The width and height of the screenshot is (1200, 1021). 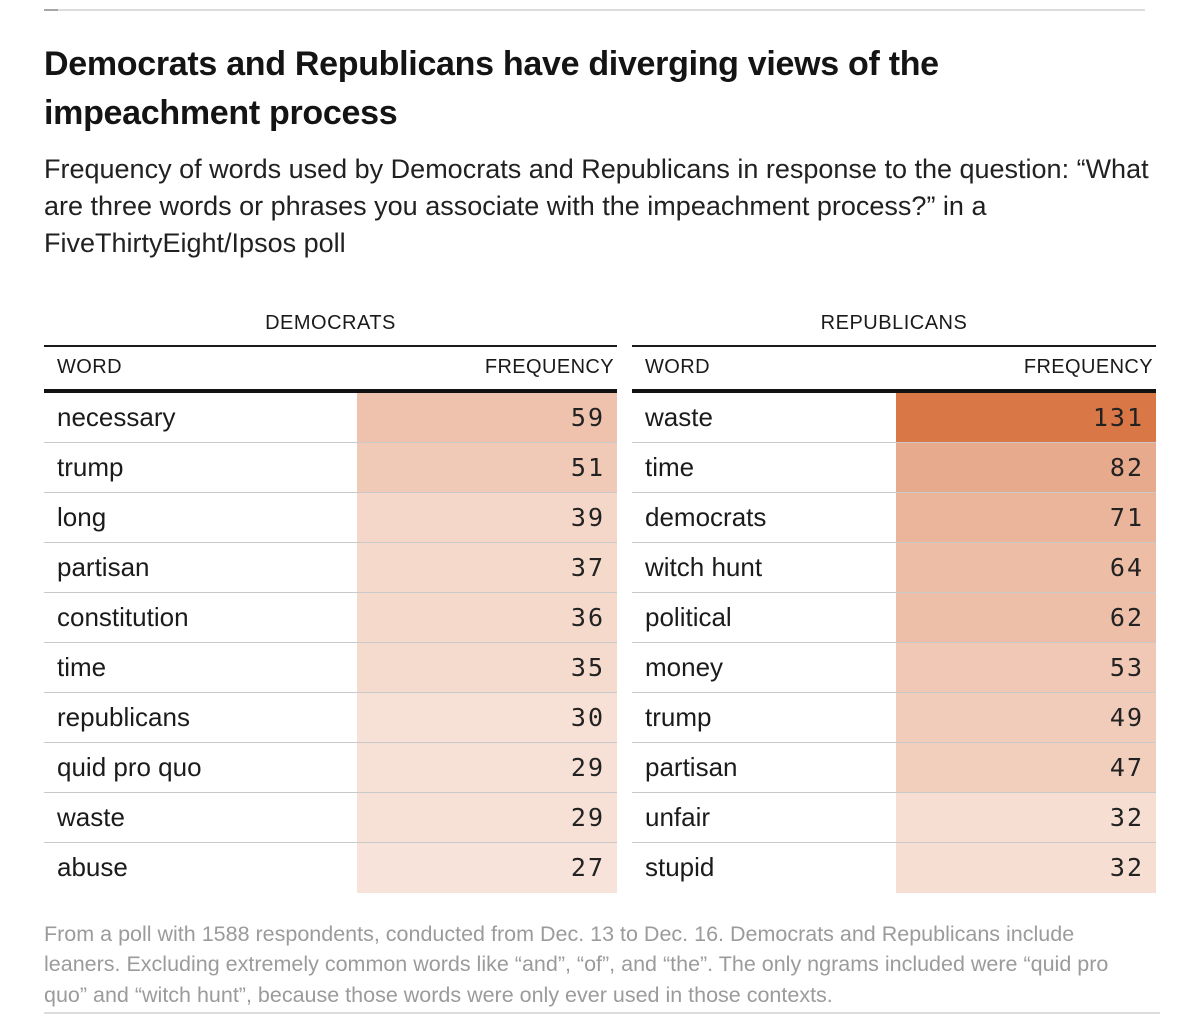 I want to click on word-cell: necessary, so click(x=116, y=416).